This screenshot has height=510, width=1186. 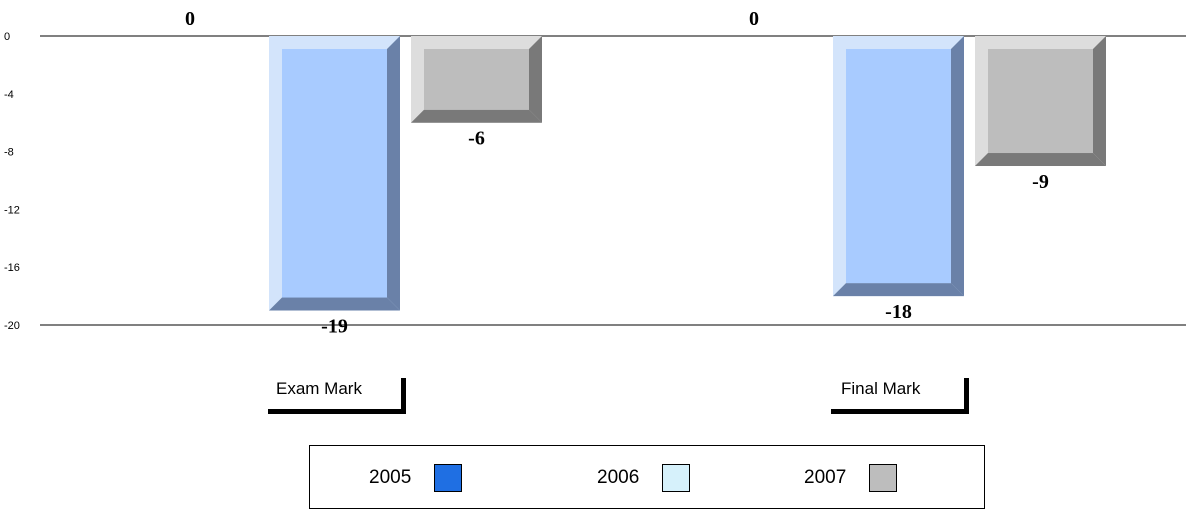 I want to click on bar-2006-exam-mark-right-bevel, so click(x=393, y=173).